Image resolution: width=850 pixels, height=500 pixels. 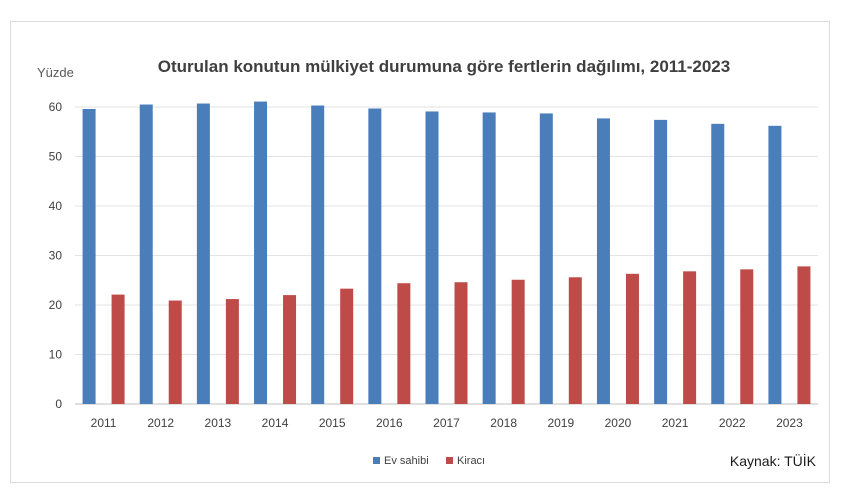 I want to click on y-tick-label: 30, so click(x=56, y=256).